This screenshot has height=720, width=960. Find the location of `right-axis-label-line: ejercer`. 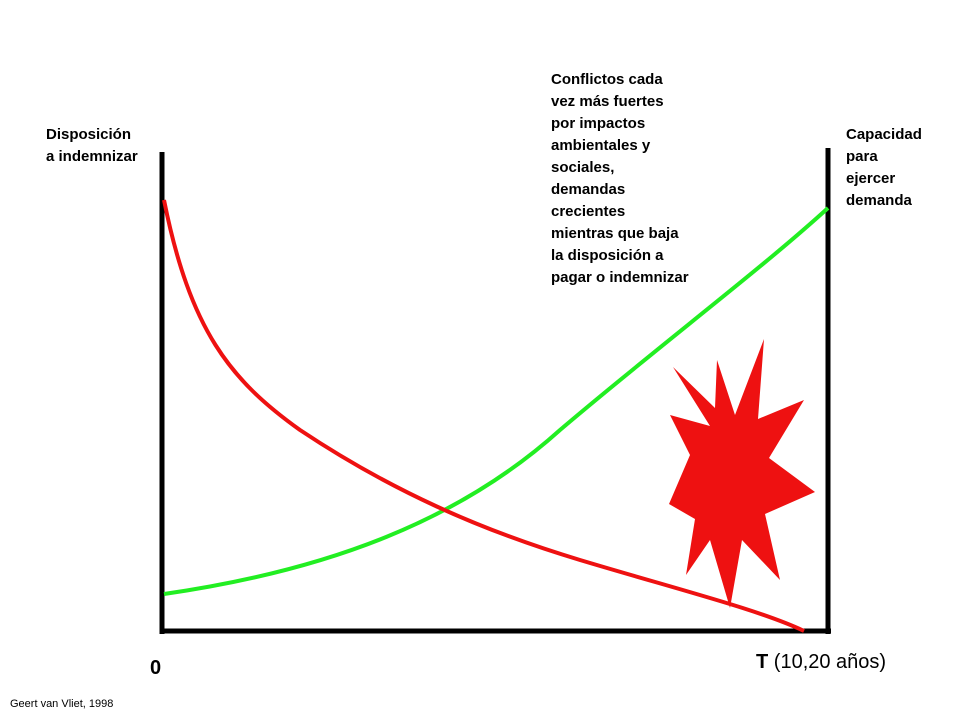

right-axis-label-line: ejercer is located at coordinates (871, 178).